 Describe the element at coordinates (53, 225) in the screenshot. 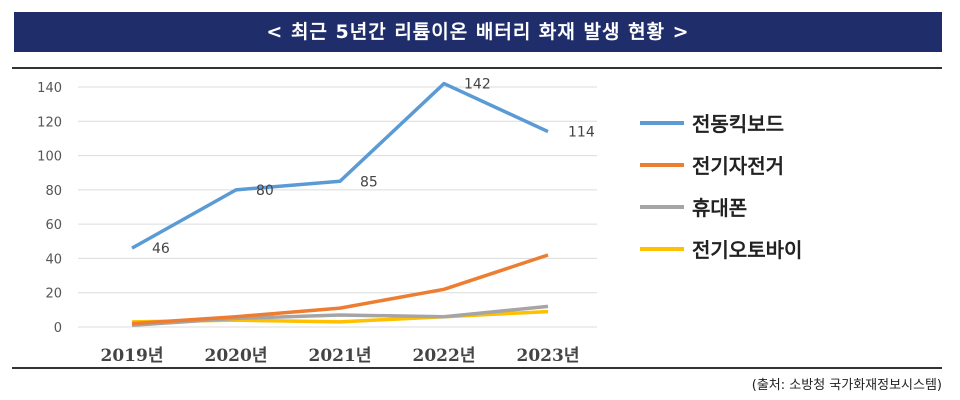

I see `y-tick-label: 60` at that location.